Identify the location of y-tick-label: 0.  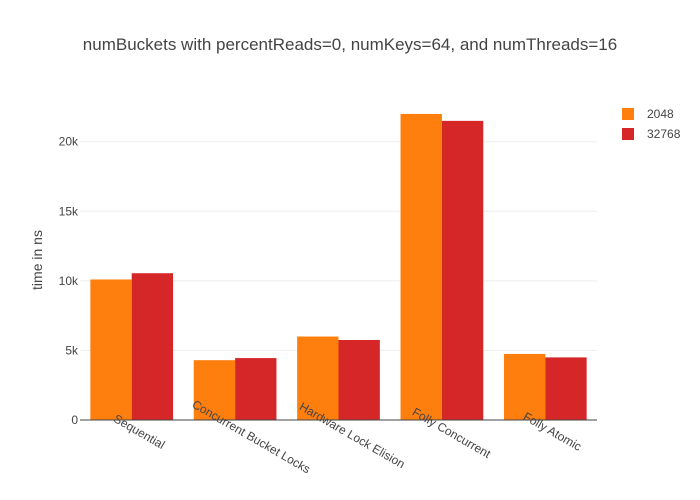
(74, 420).